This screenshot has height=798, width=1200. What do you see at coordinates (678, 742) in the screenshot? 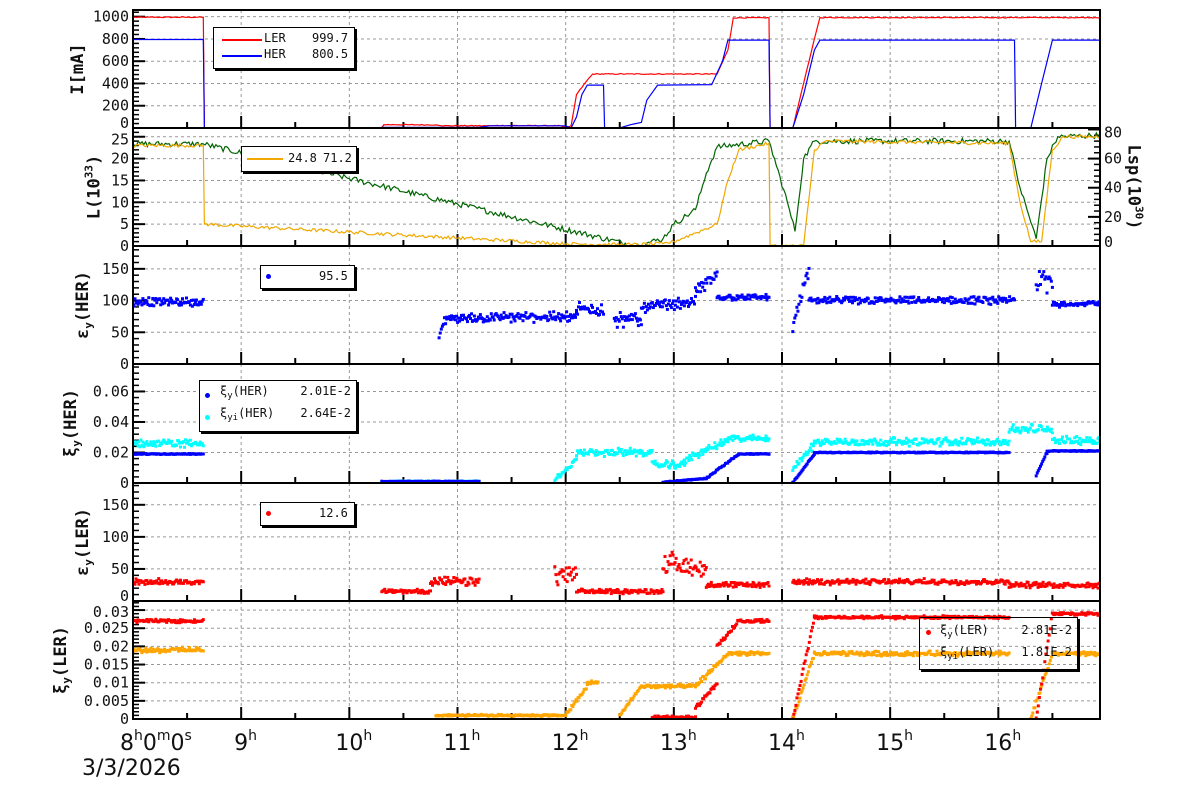
I see `xtick-label: 13h` at bounding box center [678, 742].